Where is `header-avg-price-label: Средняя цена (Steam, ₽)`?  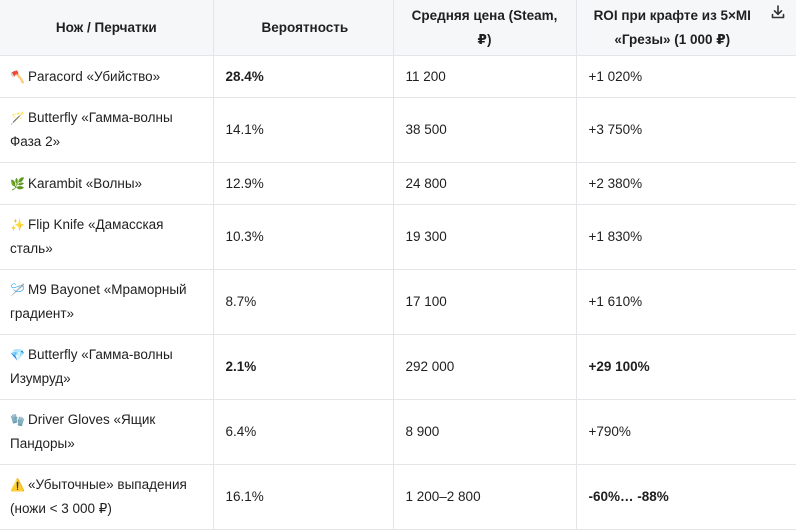
header-avg-price-label: Средняя цена (Steam, ₽) is located at coordinates (484, 27).